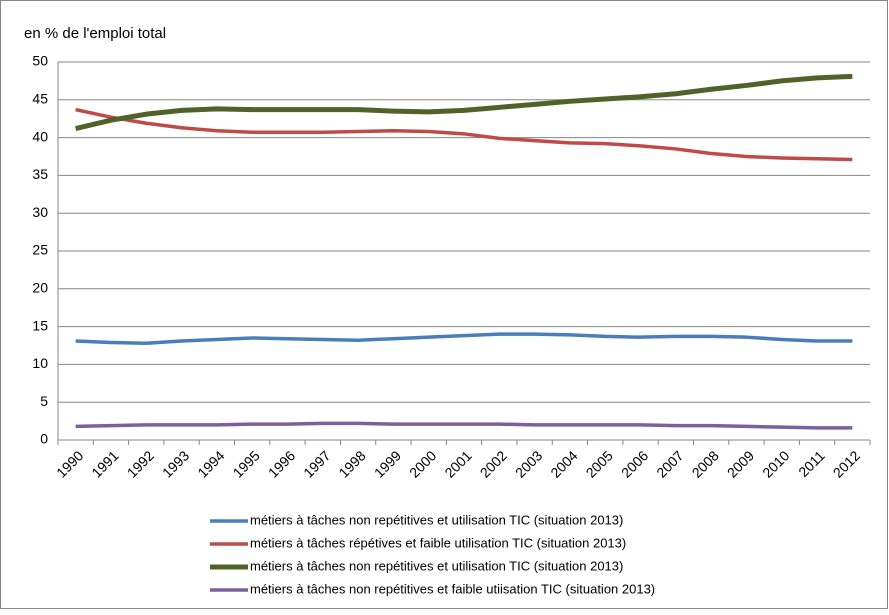 This screenshot has height=615, width=889. Describe the element at coordinates (44, 439) in the screenshot. I see `y-tick-label: 0` at that location.